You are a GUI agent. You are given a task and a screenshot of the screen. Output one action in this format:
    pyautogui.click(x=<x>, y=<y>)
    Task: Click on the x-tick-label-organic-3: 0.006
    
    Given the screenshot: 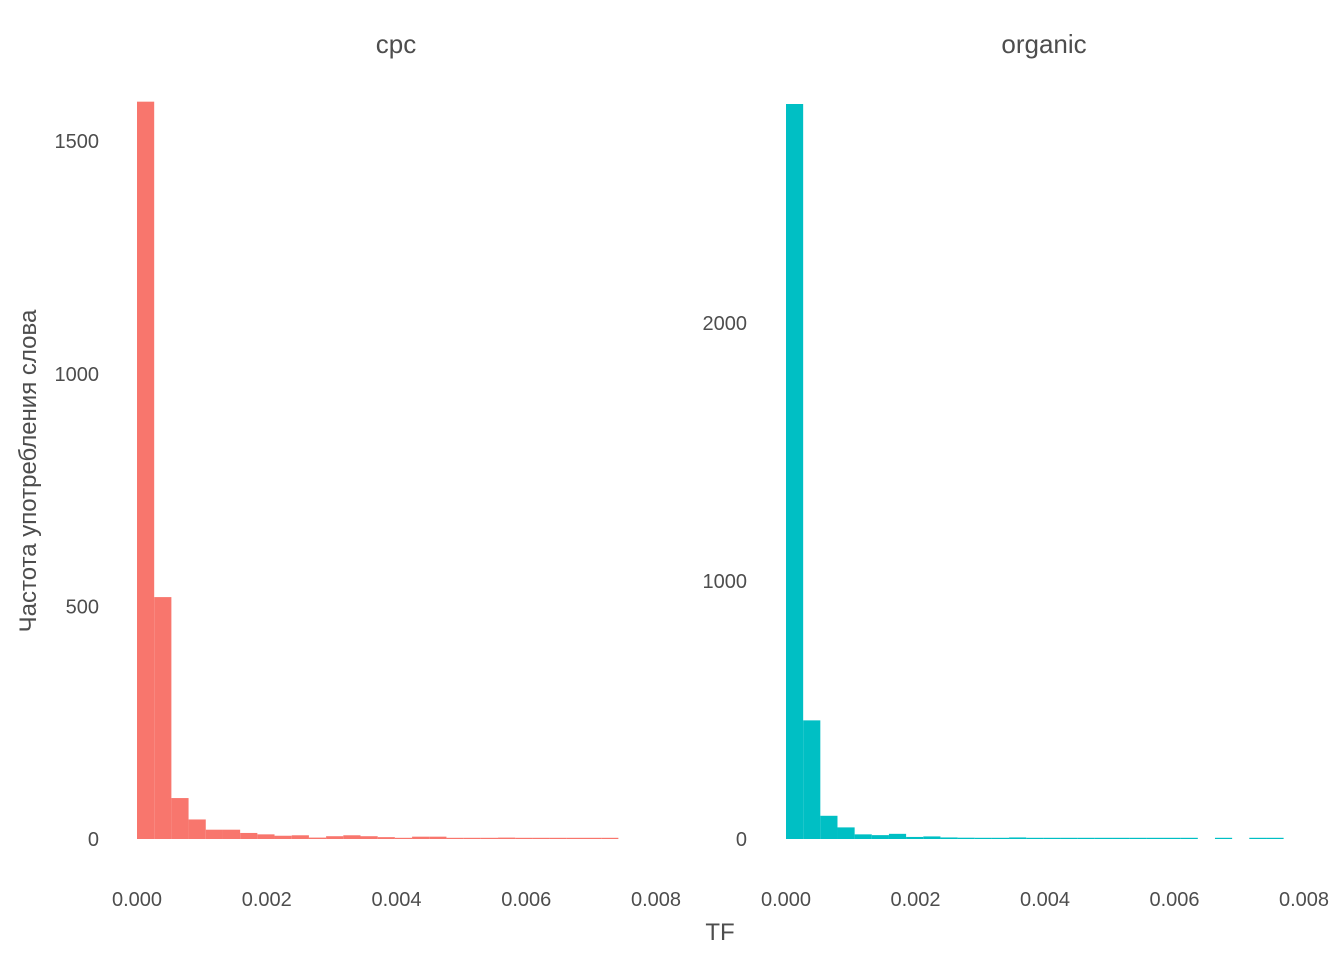 What is the action you would take?
    pyautogui.click(x=1174, y=900)
    